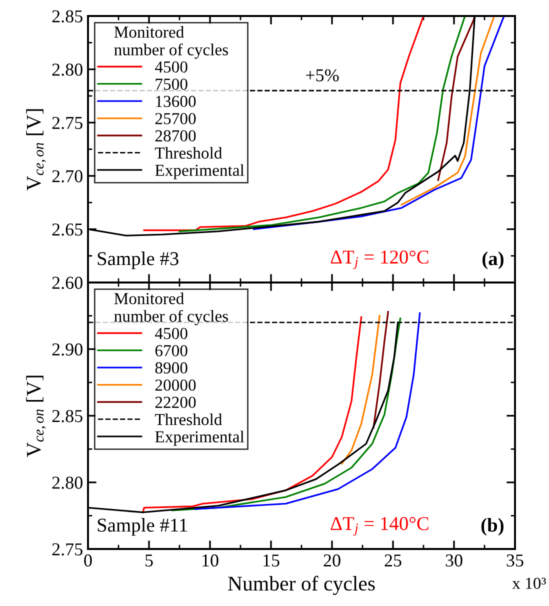 The height and width of the screenshot is (606, 549). I want to click on annotation: Sample #11, so click(142, 527).